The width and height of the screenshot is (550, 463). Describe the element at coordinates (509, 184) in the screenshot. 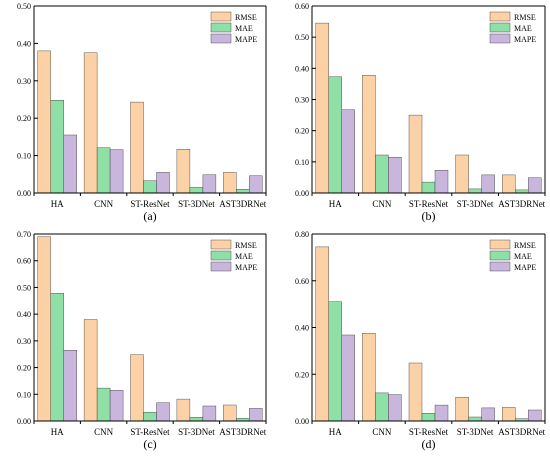

I see `bar-rmse-ast3drnet` at that location.